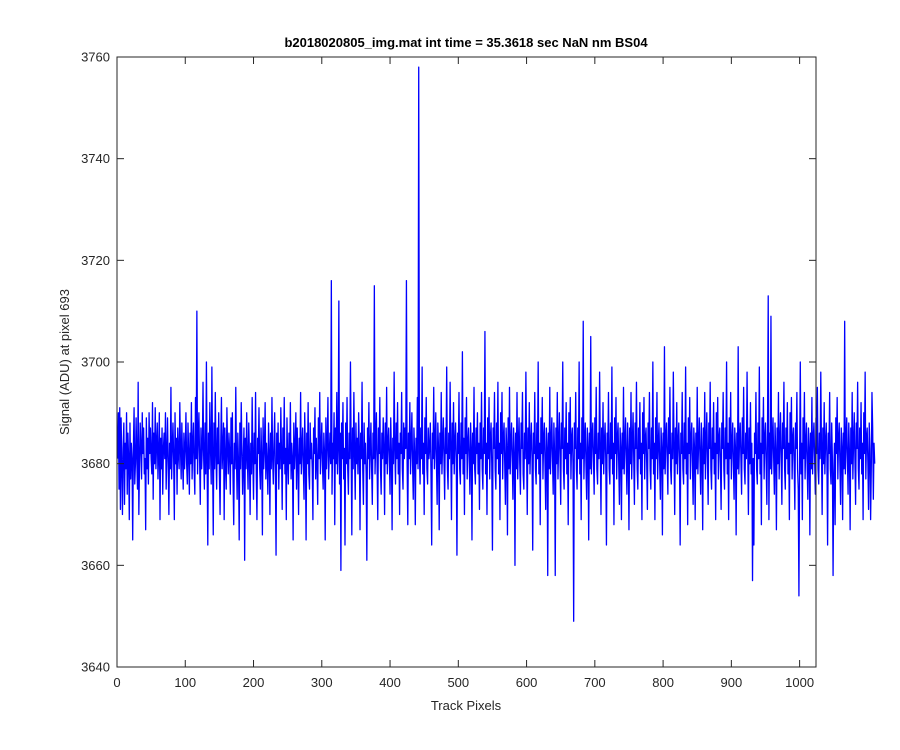 This screenshot has height=750, width=900. Describe the element at coordinates (116, 682) in the screenshot. I see `x-tick-label: 0` at that location.